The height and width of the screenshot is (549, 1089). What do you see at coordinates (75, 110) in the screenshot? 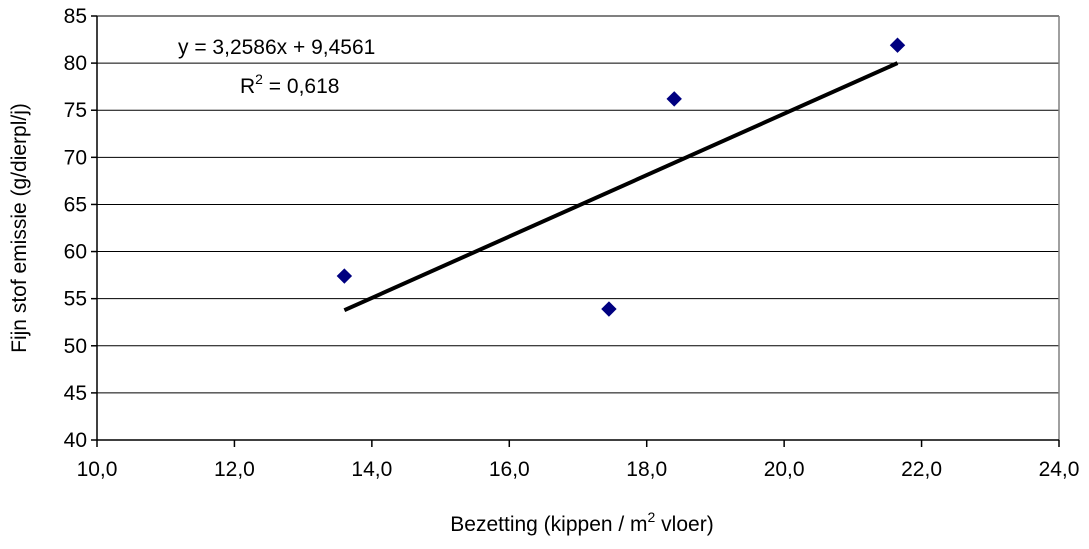
I see `y-tick-label: 75` at bounding box center [75, 110].